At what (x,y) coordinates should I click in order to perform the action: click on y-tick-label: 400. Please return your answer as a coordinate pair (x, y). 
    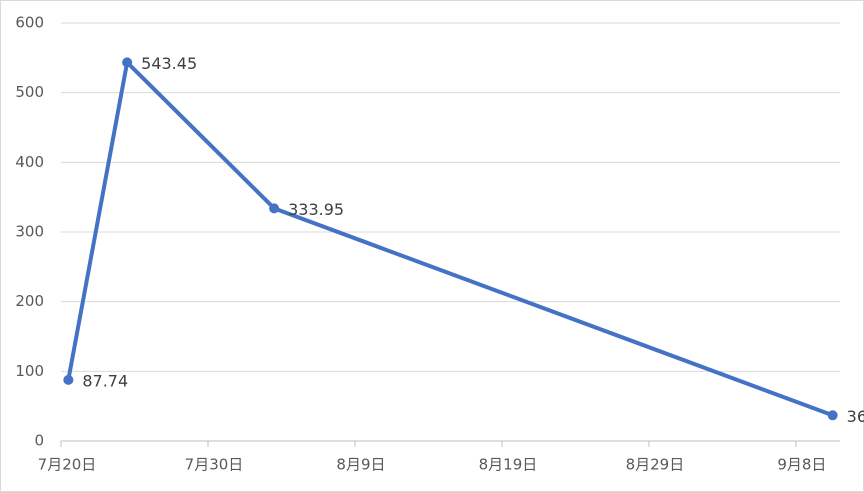
    Looking at the image, I should click on (29, 162).